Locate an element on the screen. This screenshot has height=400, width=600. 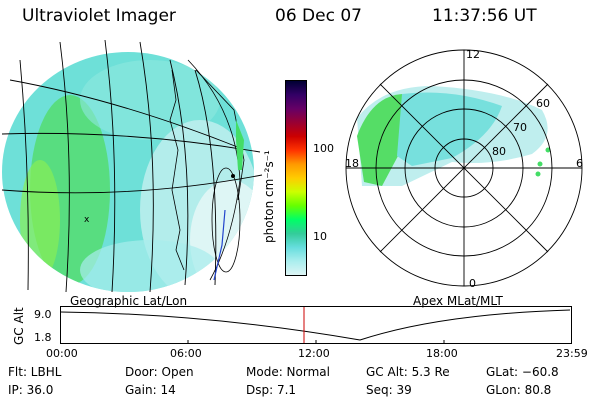
time-tick-0000: 00:00 is located at coordinates (62, 353).